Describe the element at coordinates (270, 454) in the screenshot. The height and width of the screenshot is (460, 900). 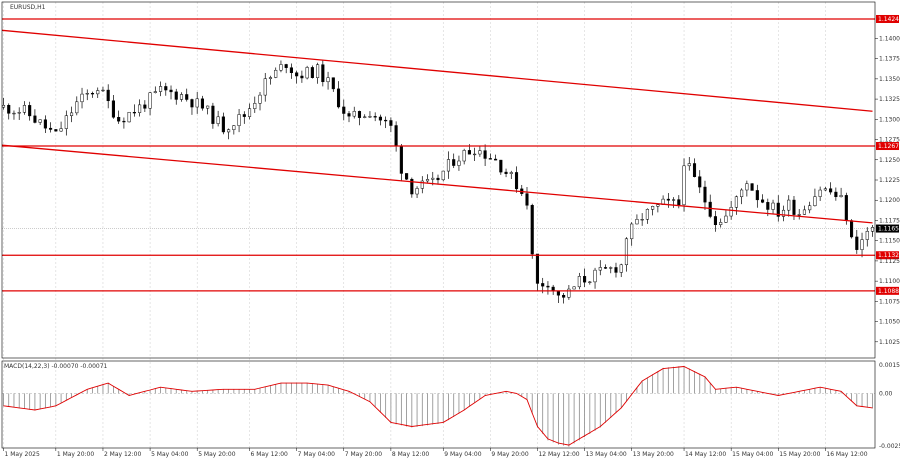
I see `time-tick-label: 6 May 12:00` at that location.